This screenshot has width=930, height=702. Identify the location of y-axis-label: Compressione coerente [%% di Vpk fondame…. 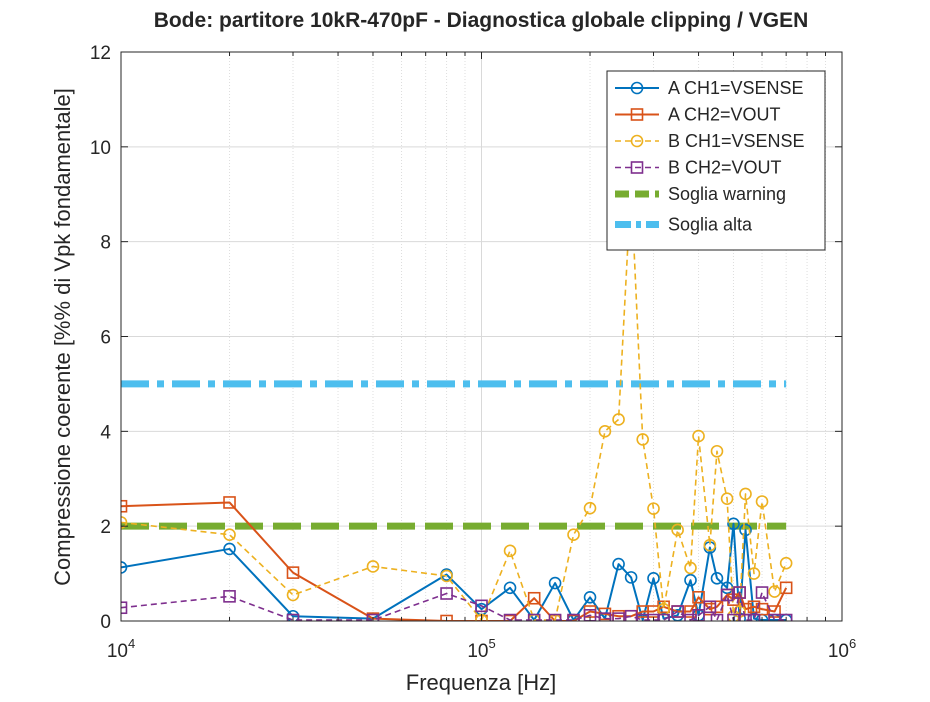
(62, 337).